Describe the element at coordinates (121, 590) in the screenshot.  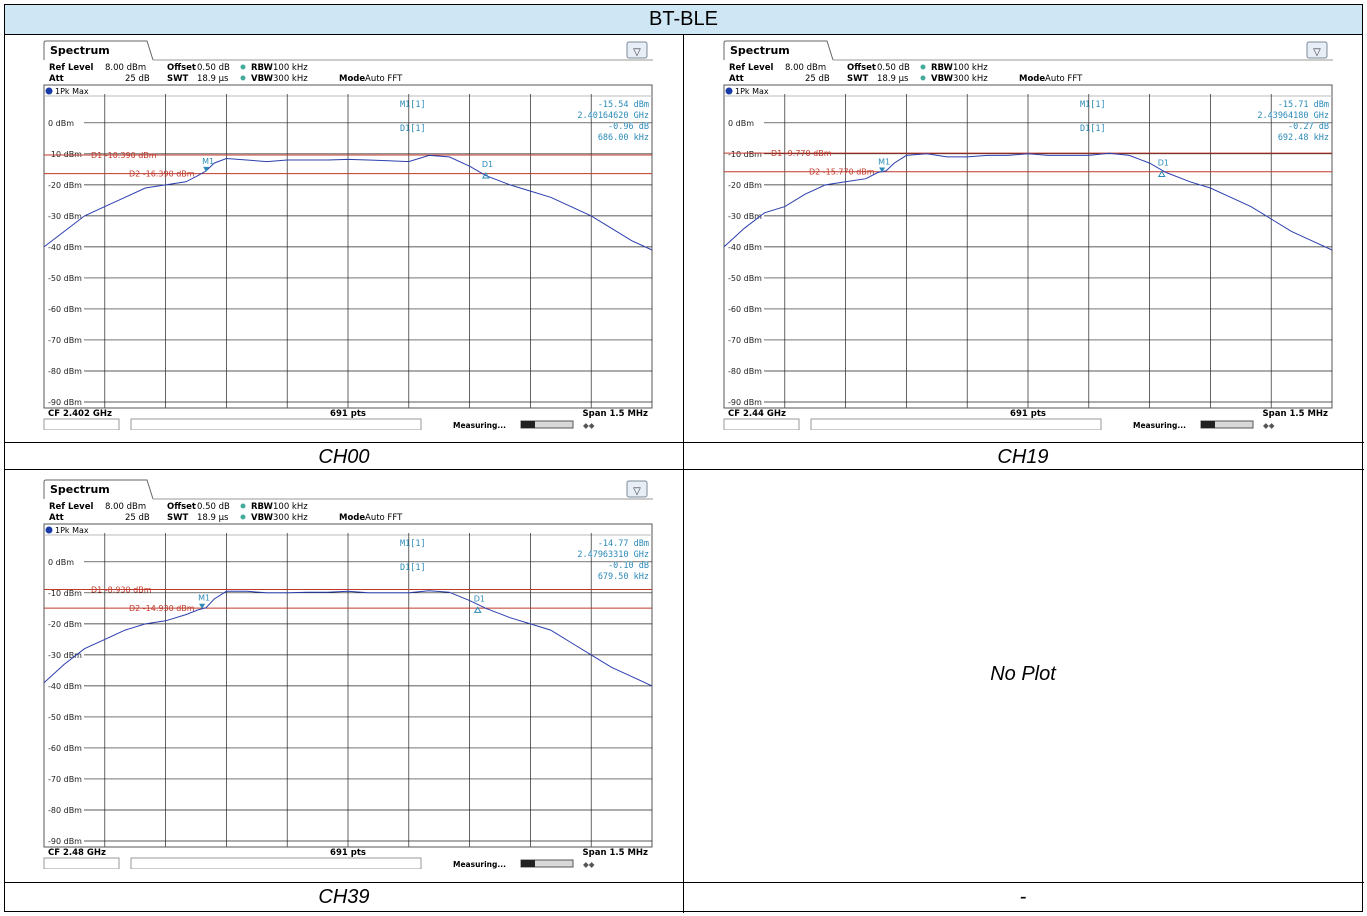
I see `display-line-label: D1 -8.930 dBm` at that location.